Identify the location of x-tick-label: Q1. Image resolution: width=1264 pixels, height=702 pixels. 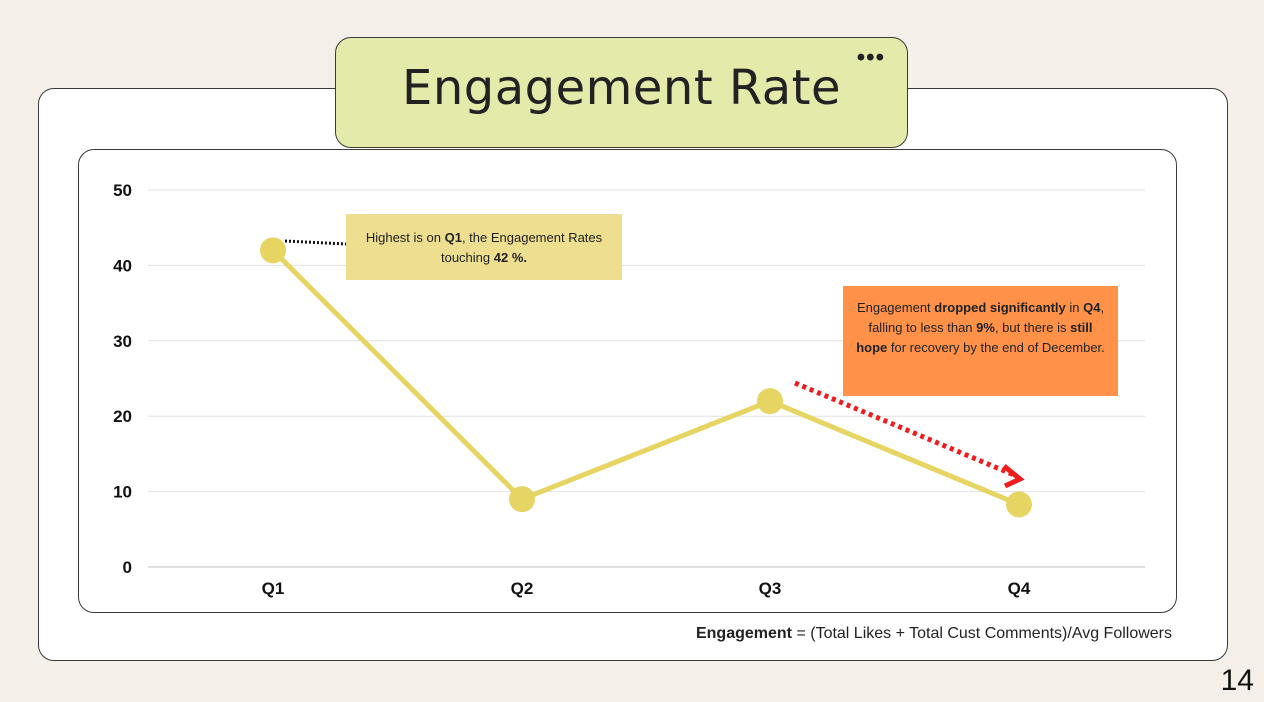
(273, 588).